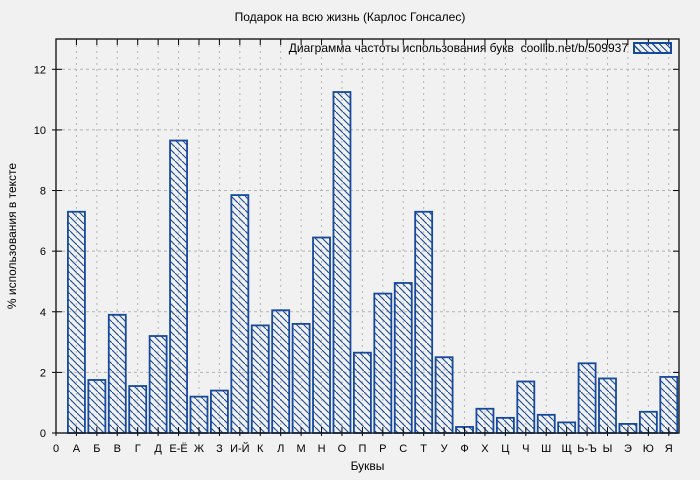  I want to click on y-tick-label: 2, so click(43, 373).